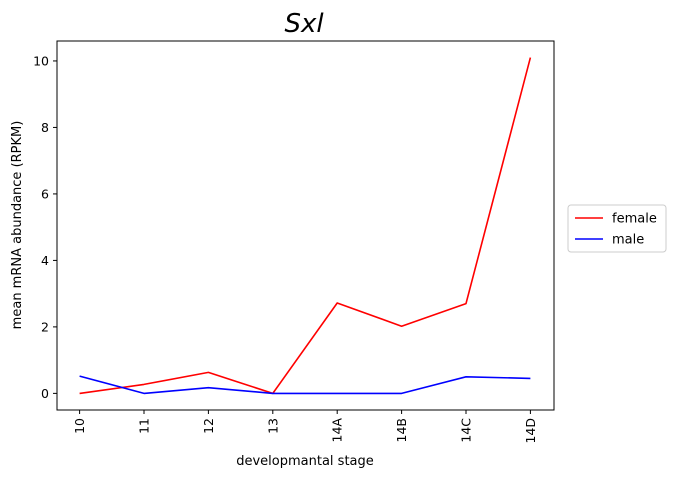 The image size is (675, 477). Describe the element at coordinates (305, 427) in the screenshot. I see `x-axis: 10 11 12 13 14A 14B 14C 14D` at that location.